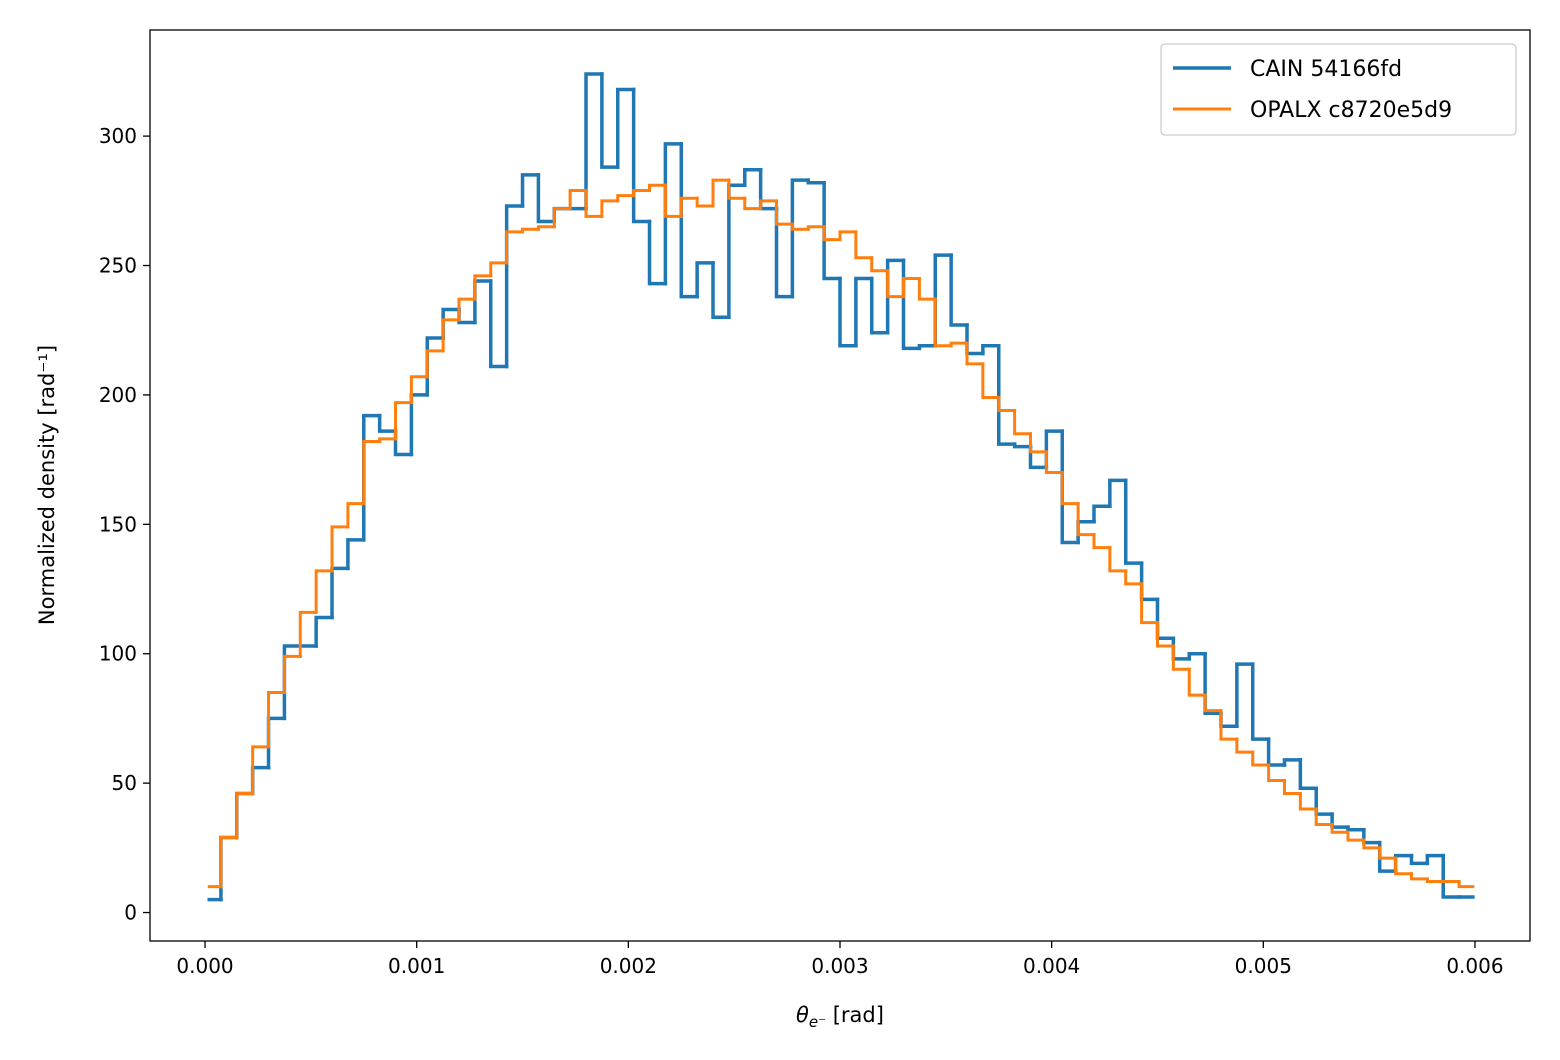  What do you see at coordinates (118, 524) in the screenshot?
I see `y-tick-label: 150` at bounding box center [118, 524].